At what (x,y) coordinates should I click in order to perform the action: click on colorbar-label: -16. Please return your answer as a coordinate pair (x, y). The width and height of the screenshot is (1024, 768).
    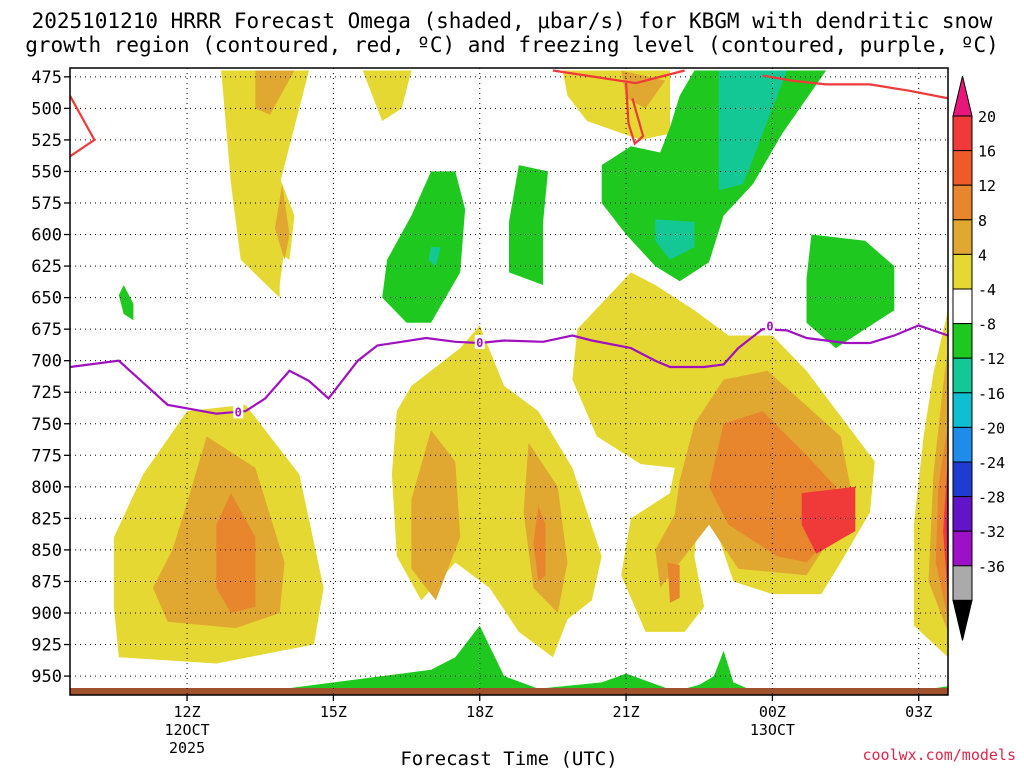
    Looking at the image, I should click on (991, 394).